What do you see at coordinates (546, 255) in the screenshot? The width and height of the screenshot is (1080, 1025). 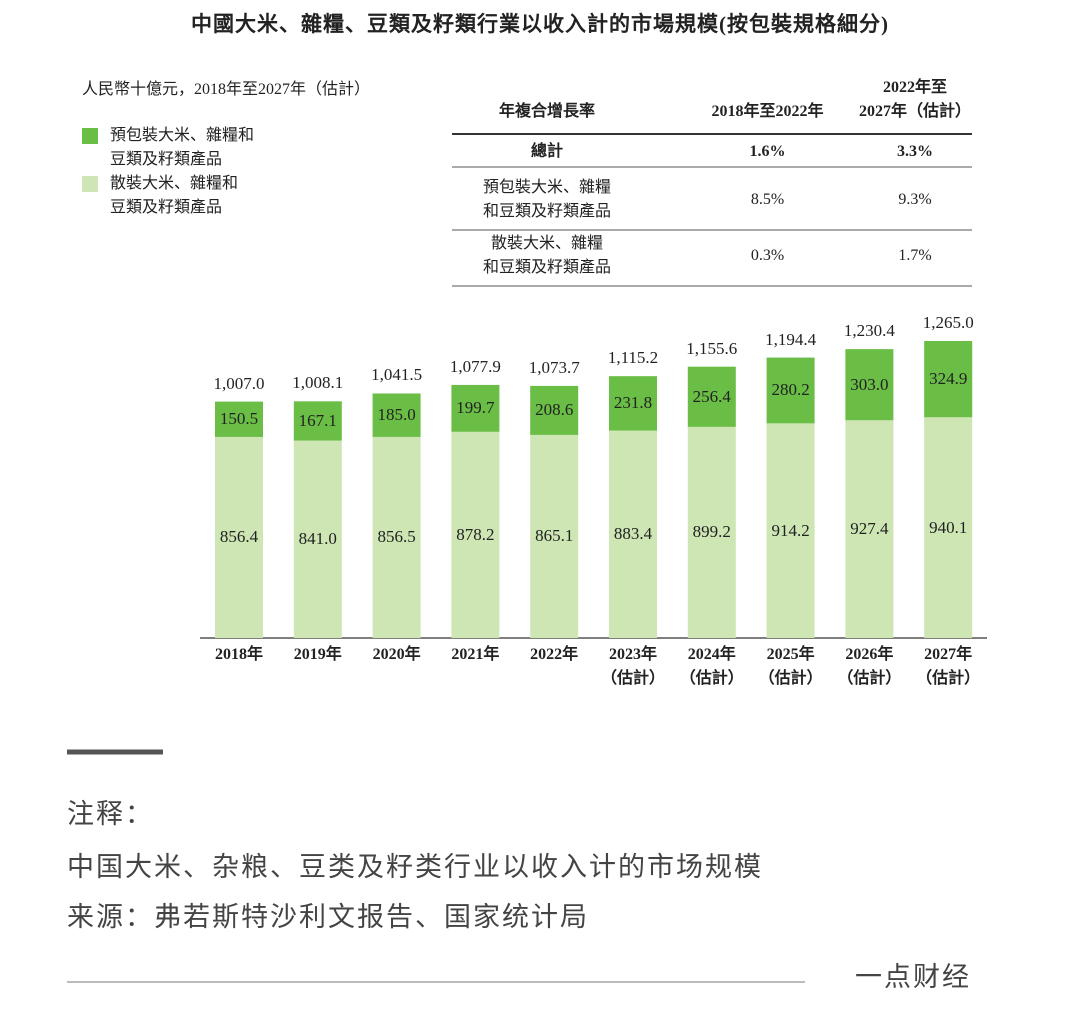 I see `table-cell: 散裝大米、雜糧 和豆類及籽類產品` at bounding box center [546, 255].